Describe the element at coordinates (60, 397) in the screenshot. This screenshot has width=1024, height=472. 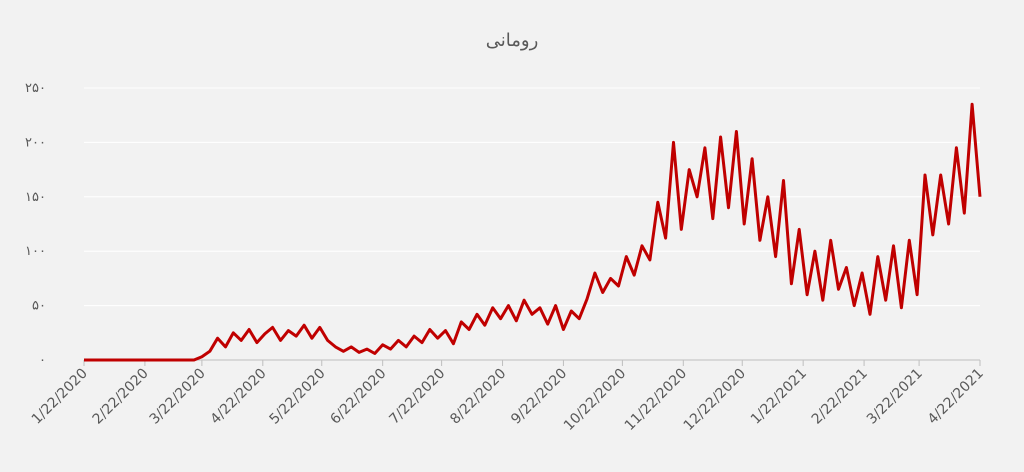
I see `x-tick-label: 1/22/2020` at that location.